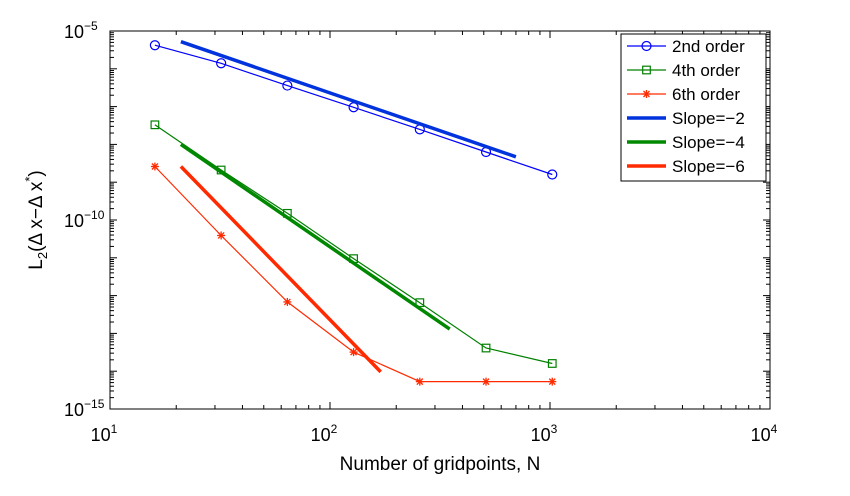  What do you see at coordinates (708, 46) in the screenshot?
I see `legend-label-2nd-order: 2nd order` at bounding box center [708, 46].